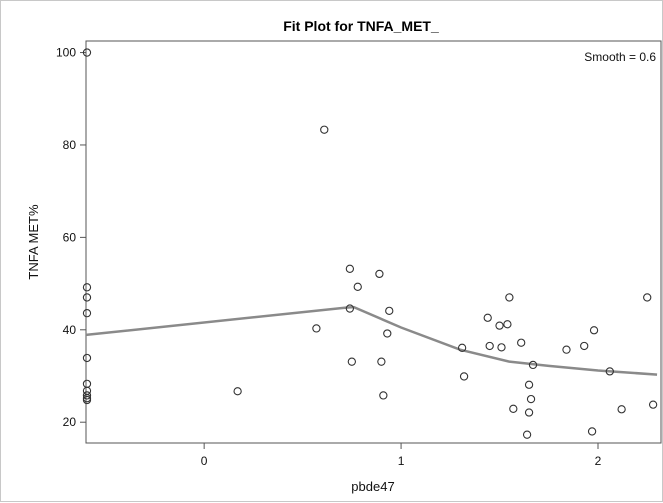  Describe the element at coordinates (70, 145) in the screenshot. I see `y-tick-label: 80` at that location.